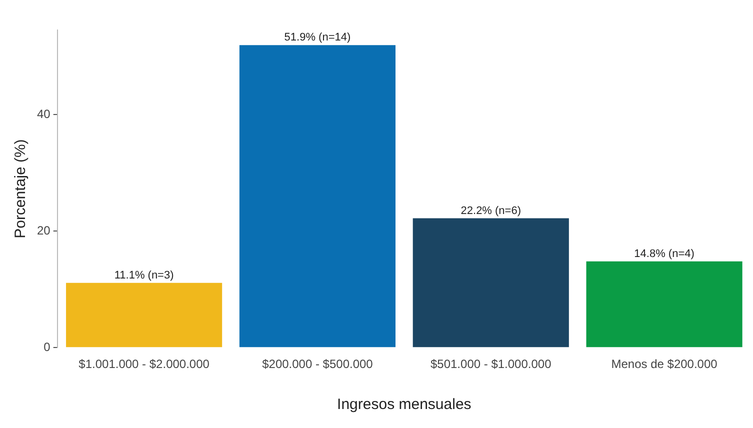 The width and height of the screenshot is (753, 428). Describe the element at coordinates (144, 275) in the screenshot. I see `data-label: 11.1% (n=3)` at that location.